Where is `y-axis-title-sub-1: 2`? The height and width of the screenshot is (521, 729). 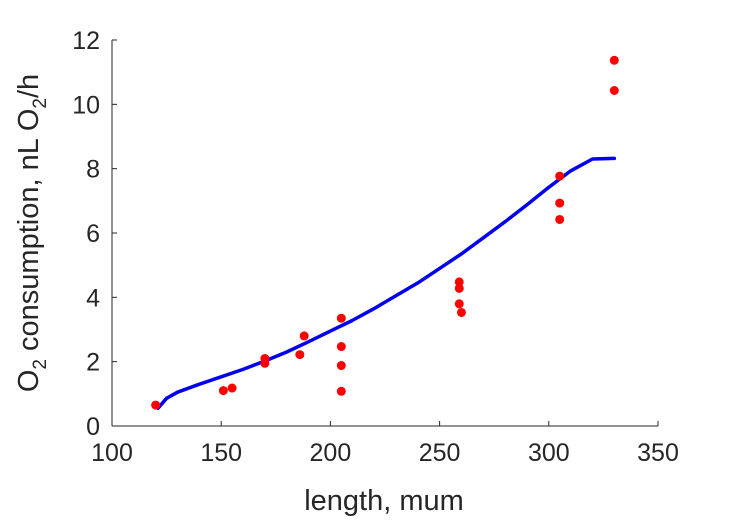
y-axis-title-sub-1: 2 is located at coordinates (40, 364).